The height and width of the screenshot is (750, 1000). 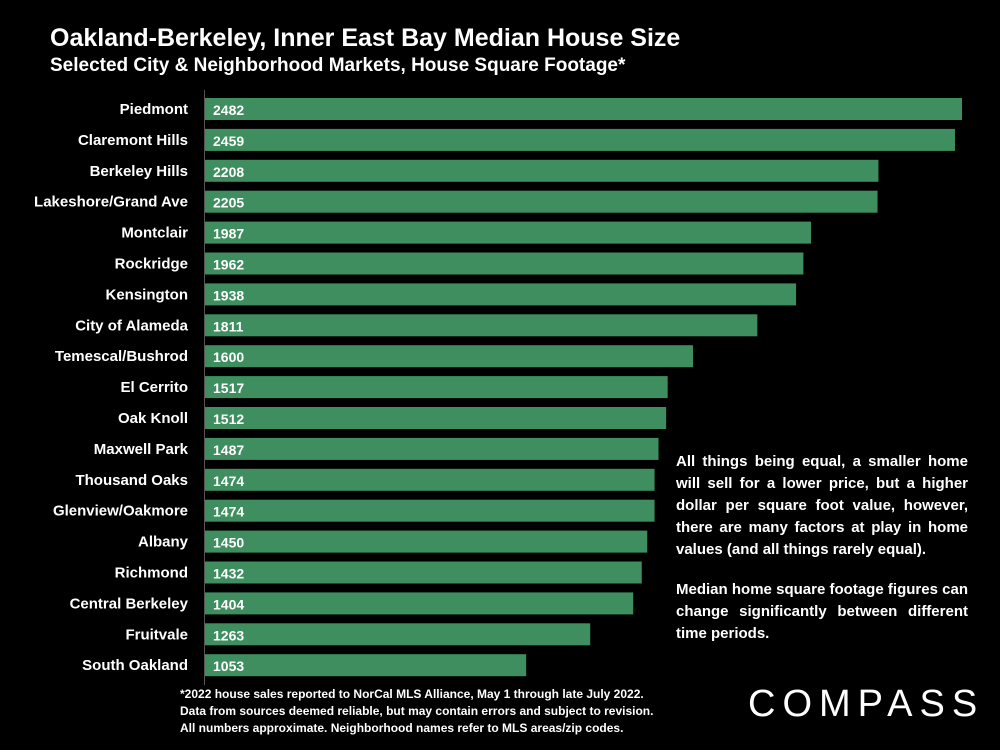 I want to click on category-label: Maxwell Park, so click(x=141, y=449).